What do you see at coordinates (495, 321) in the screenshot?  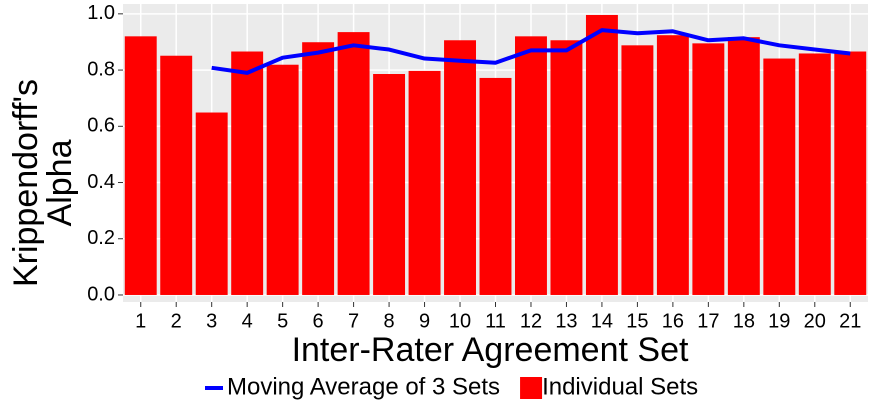 I see `x-tick-label: 11` at bounding box center [495, 321].